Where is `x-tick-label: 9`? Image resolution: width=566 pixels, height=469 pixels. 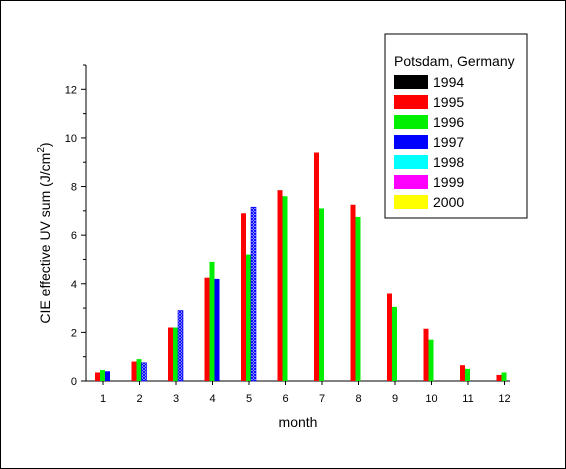
x-tick-label: 9 is located at coordinates (395, 399).